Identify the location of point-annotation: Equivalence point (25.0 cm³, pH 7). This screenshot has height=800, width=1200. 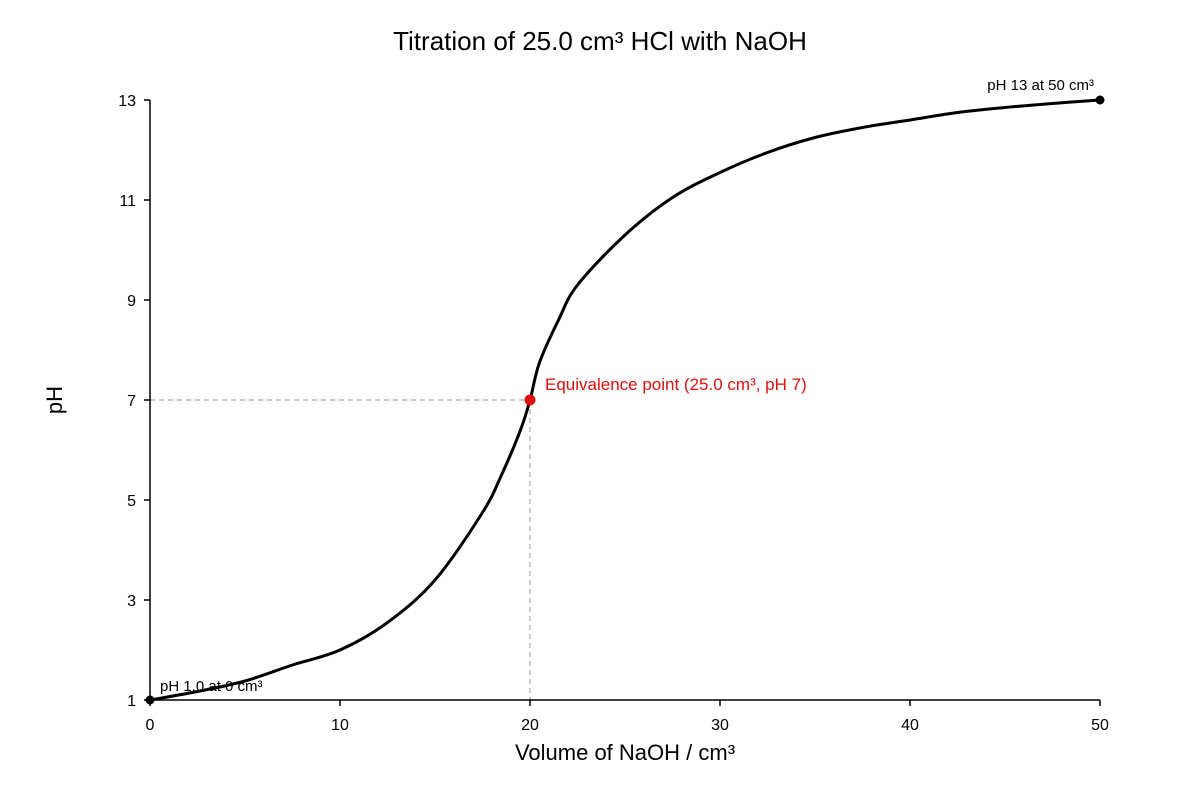
(676, 384).